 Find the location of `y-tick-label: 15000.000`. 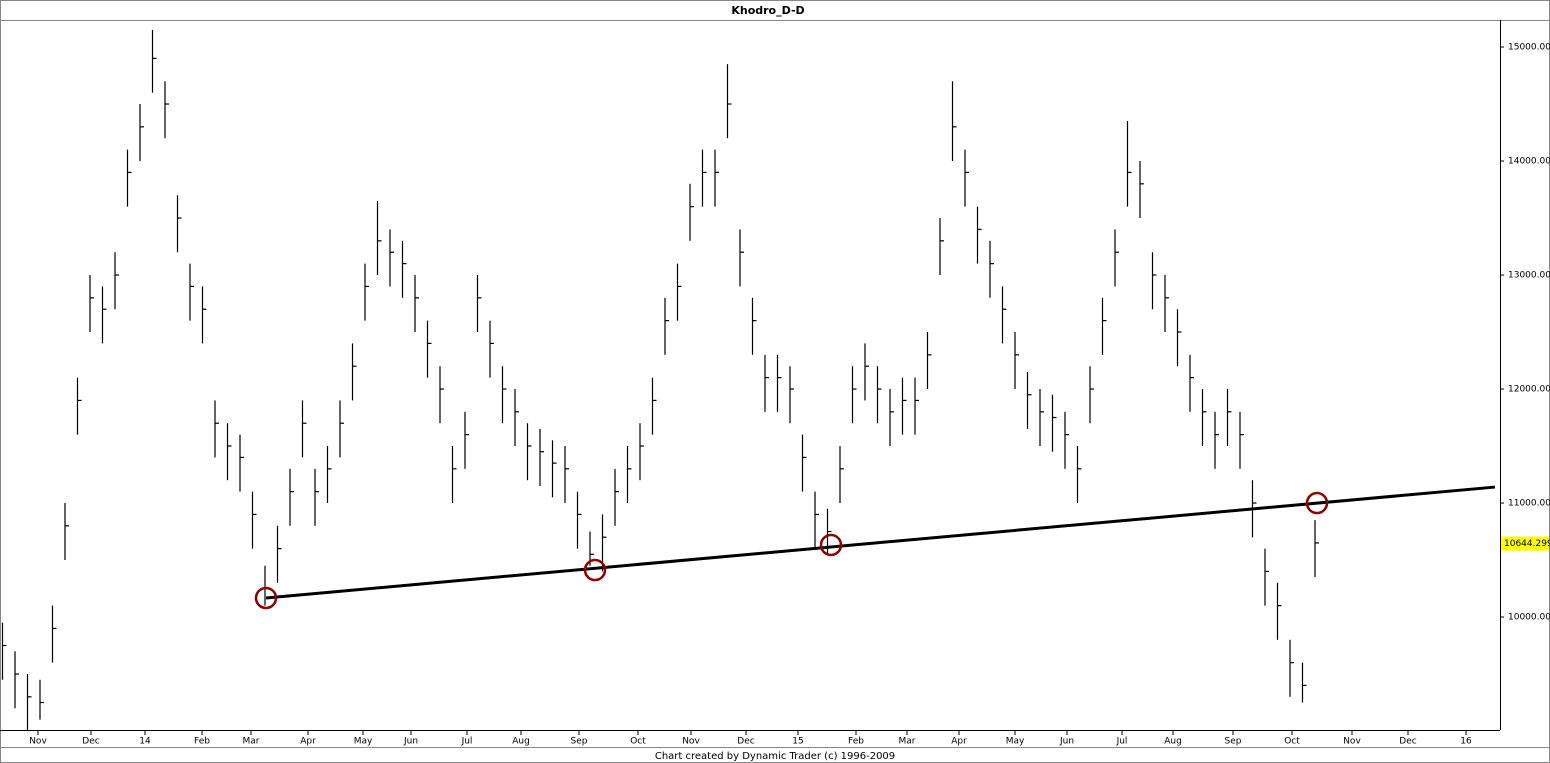

y-tick-label: 15000.000 is located at coordinates (1529, 48).